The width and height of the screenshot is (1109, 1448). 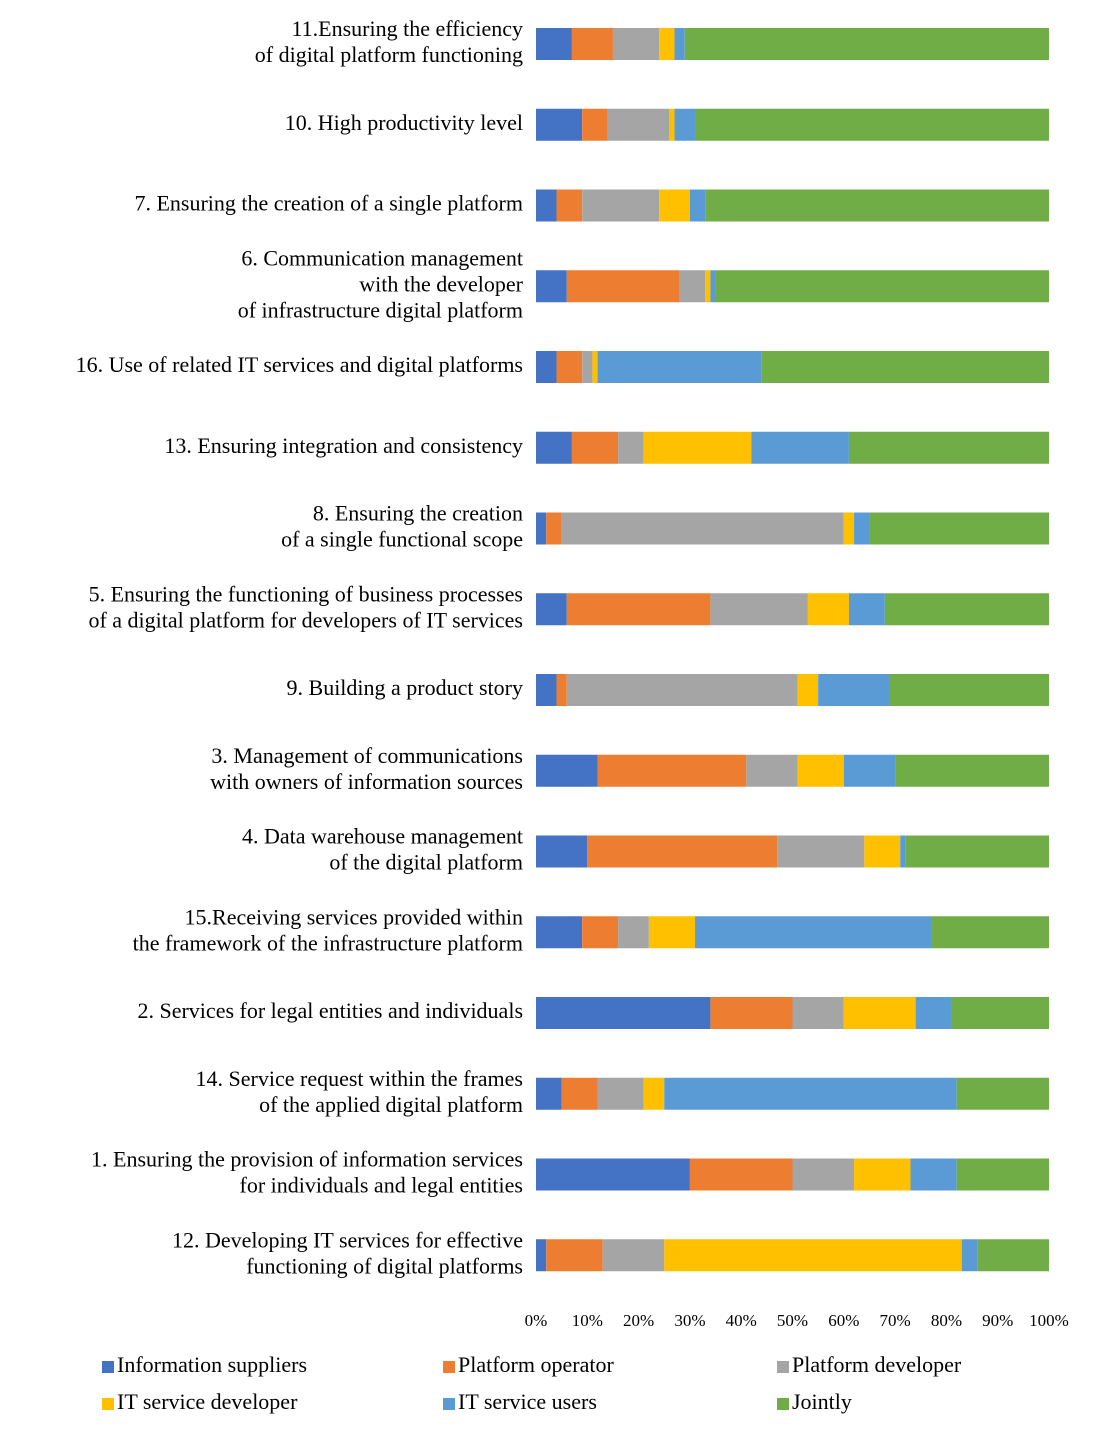 What do you see at coordinates (407, 28) in the screenshot?
I see `category-label: 11.Ensuring the efficiency` at bounding box center [407, 28].